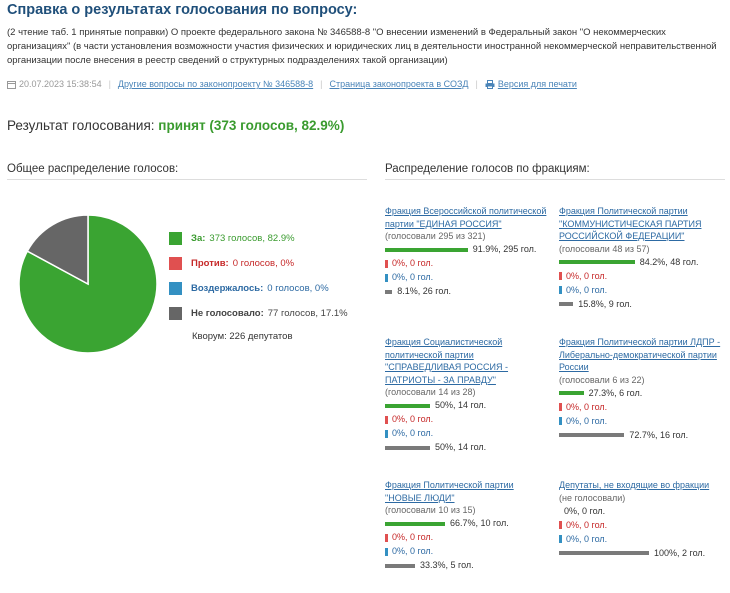 The image size is (730, 593). What do you see at coordinates (641, 511) in the screenshot?
I see `faction-for-row: 0%, 0 гол.` at bounding box center [641, 511].